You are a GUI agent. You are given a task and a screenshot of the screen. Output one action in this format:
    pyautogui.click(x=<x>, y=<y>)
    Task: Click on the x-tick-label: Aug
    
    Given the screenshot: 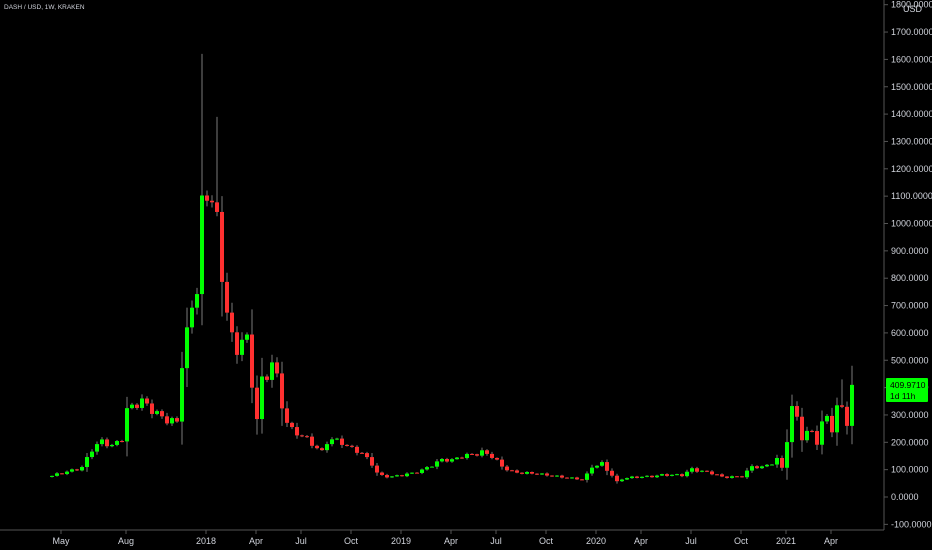 What is the action you would take?
    pyautogui.click(x=126, y=541)
    